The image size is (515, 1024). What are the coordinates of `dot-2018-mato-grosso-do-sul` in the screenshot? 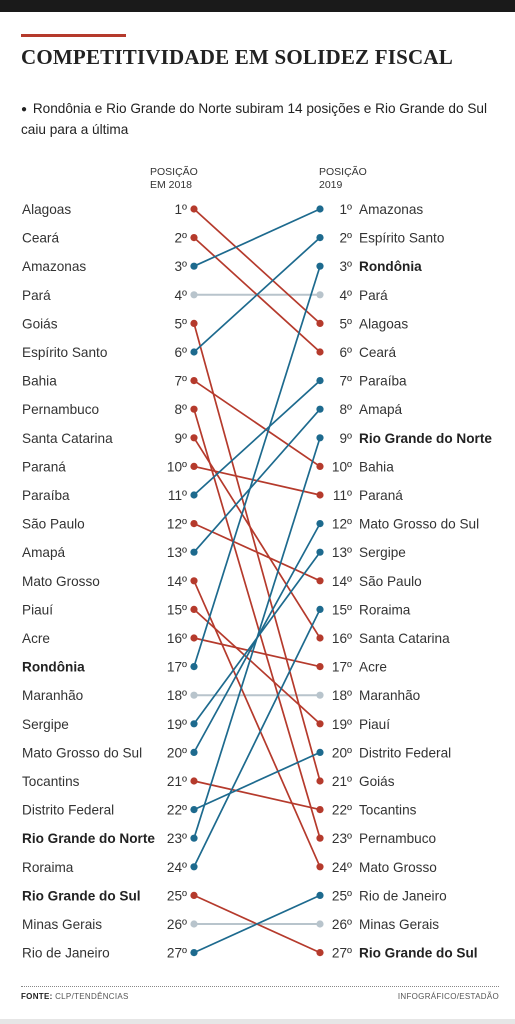 It's located at (194, 752).